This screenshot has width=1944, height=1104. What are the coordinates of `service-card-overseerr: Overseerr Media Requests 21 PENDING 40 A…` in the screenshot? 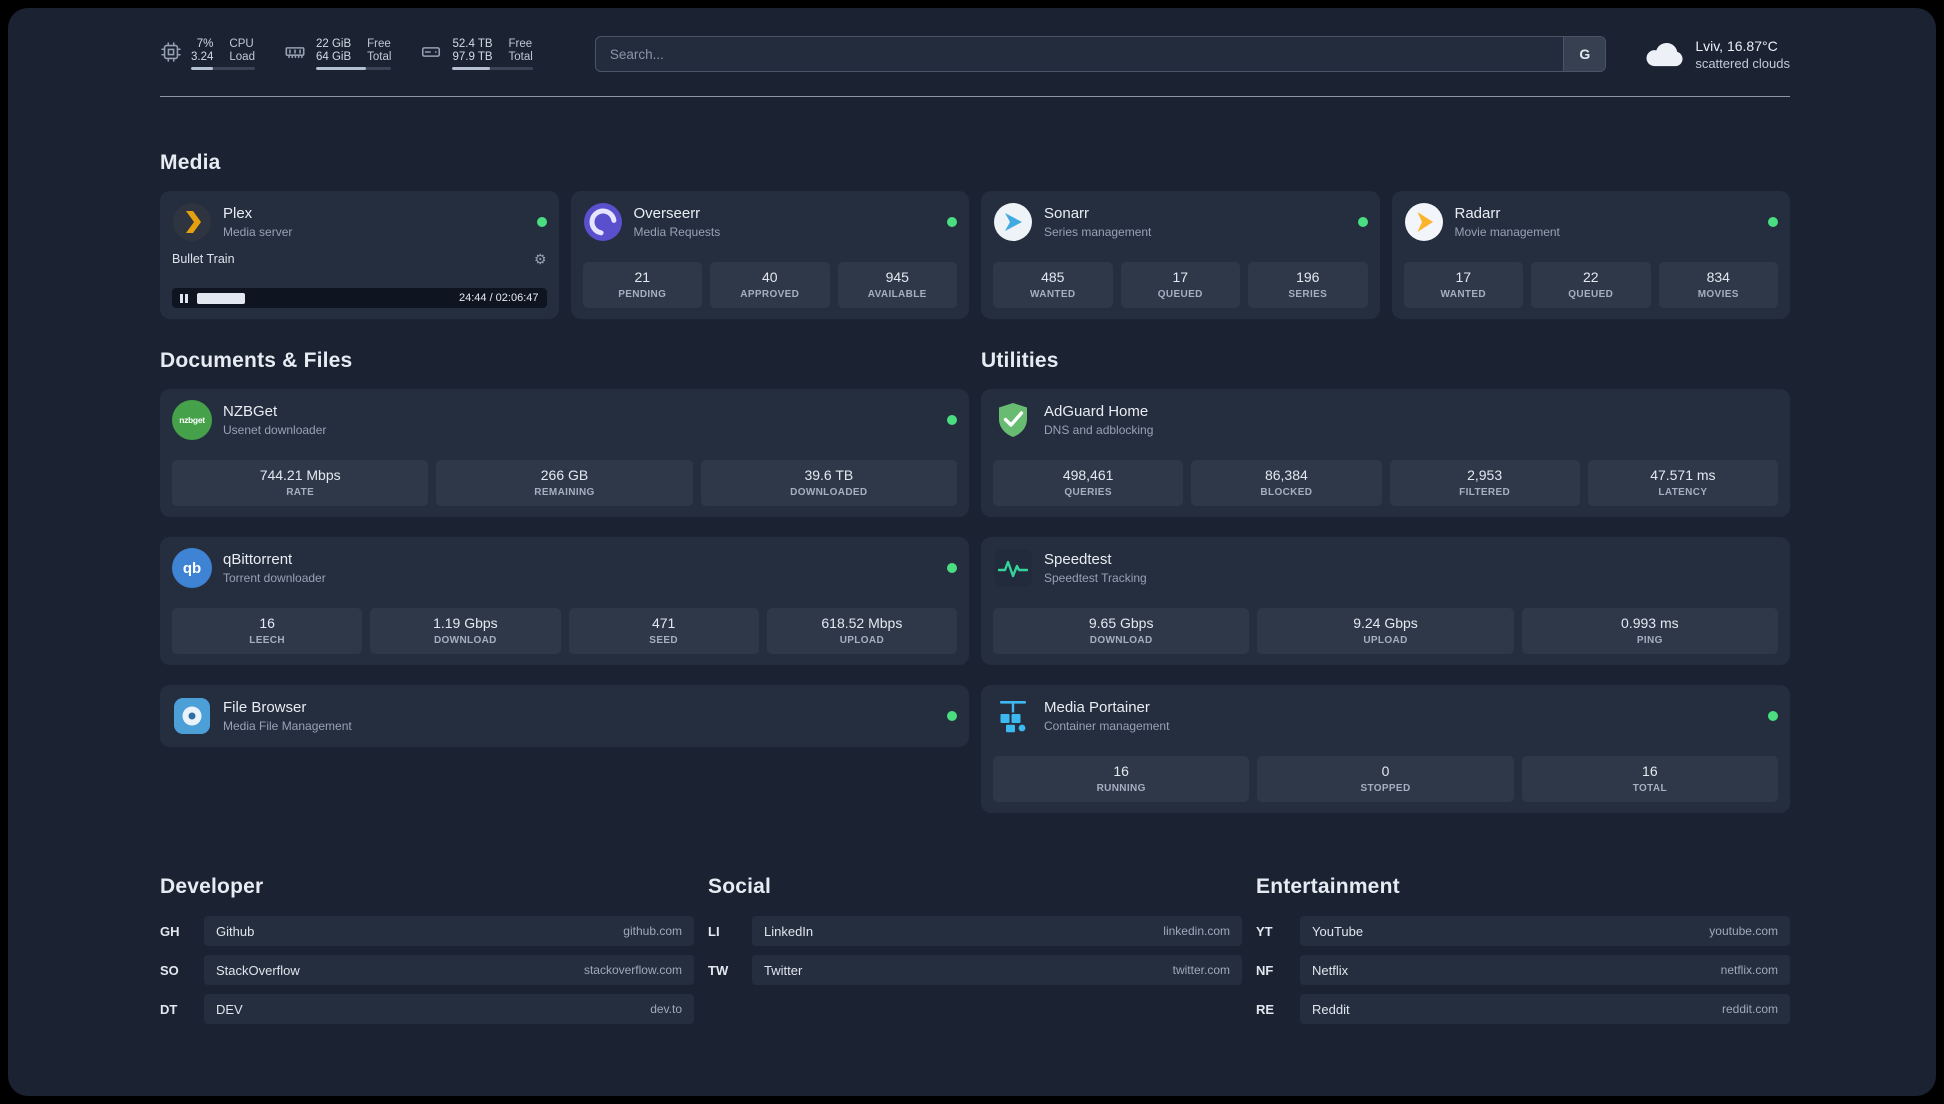 It's located at (769, 255).